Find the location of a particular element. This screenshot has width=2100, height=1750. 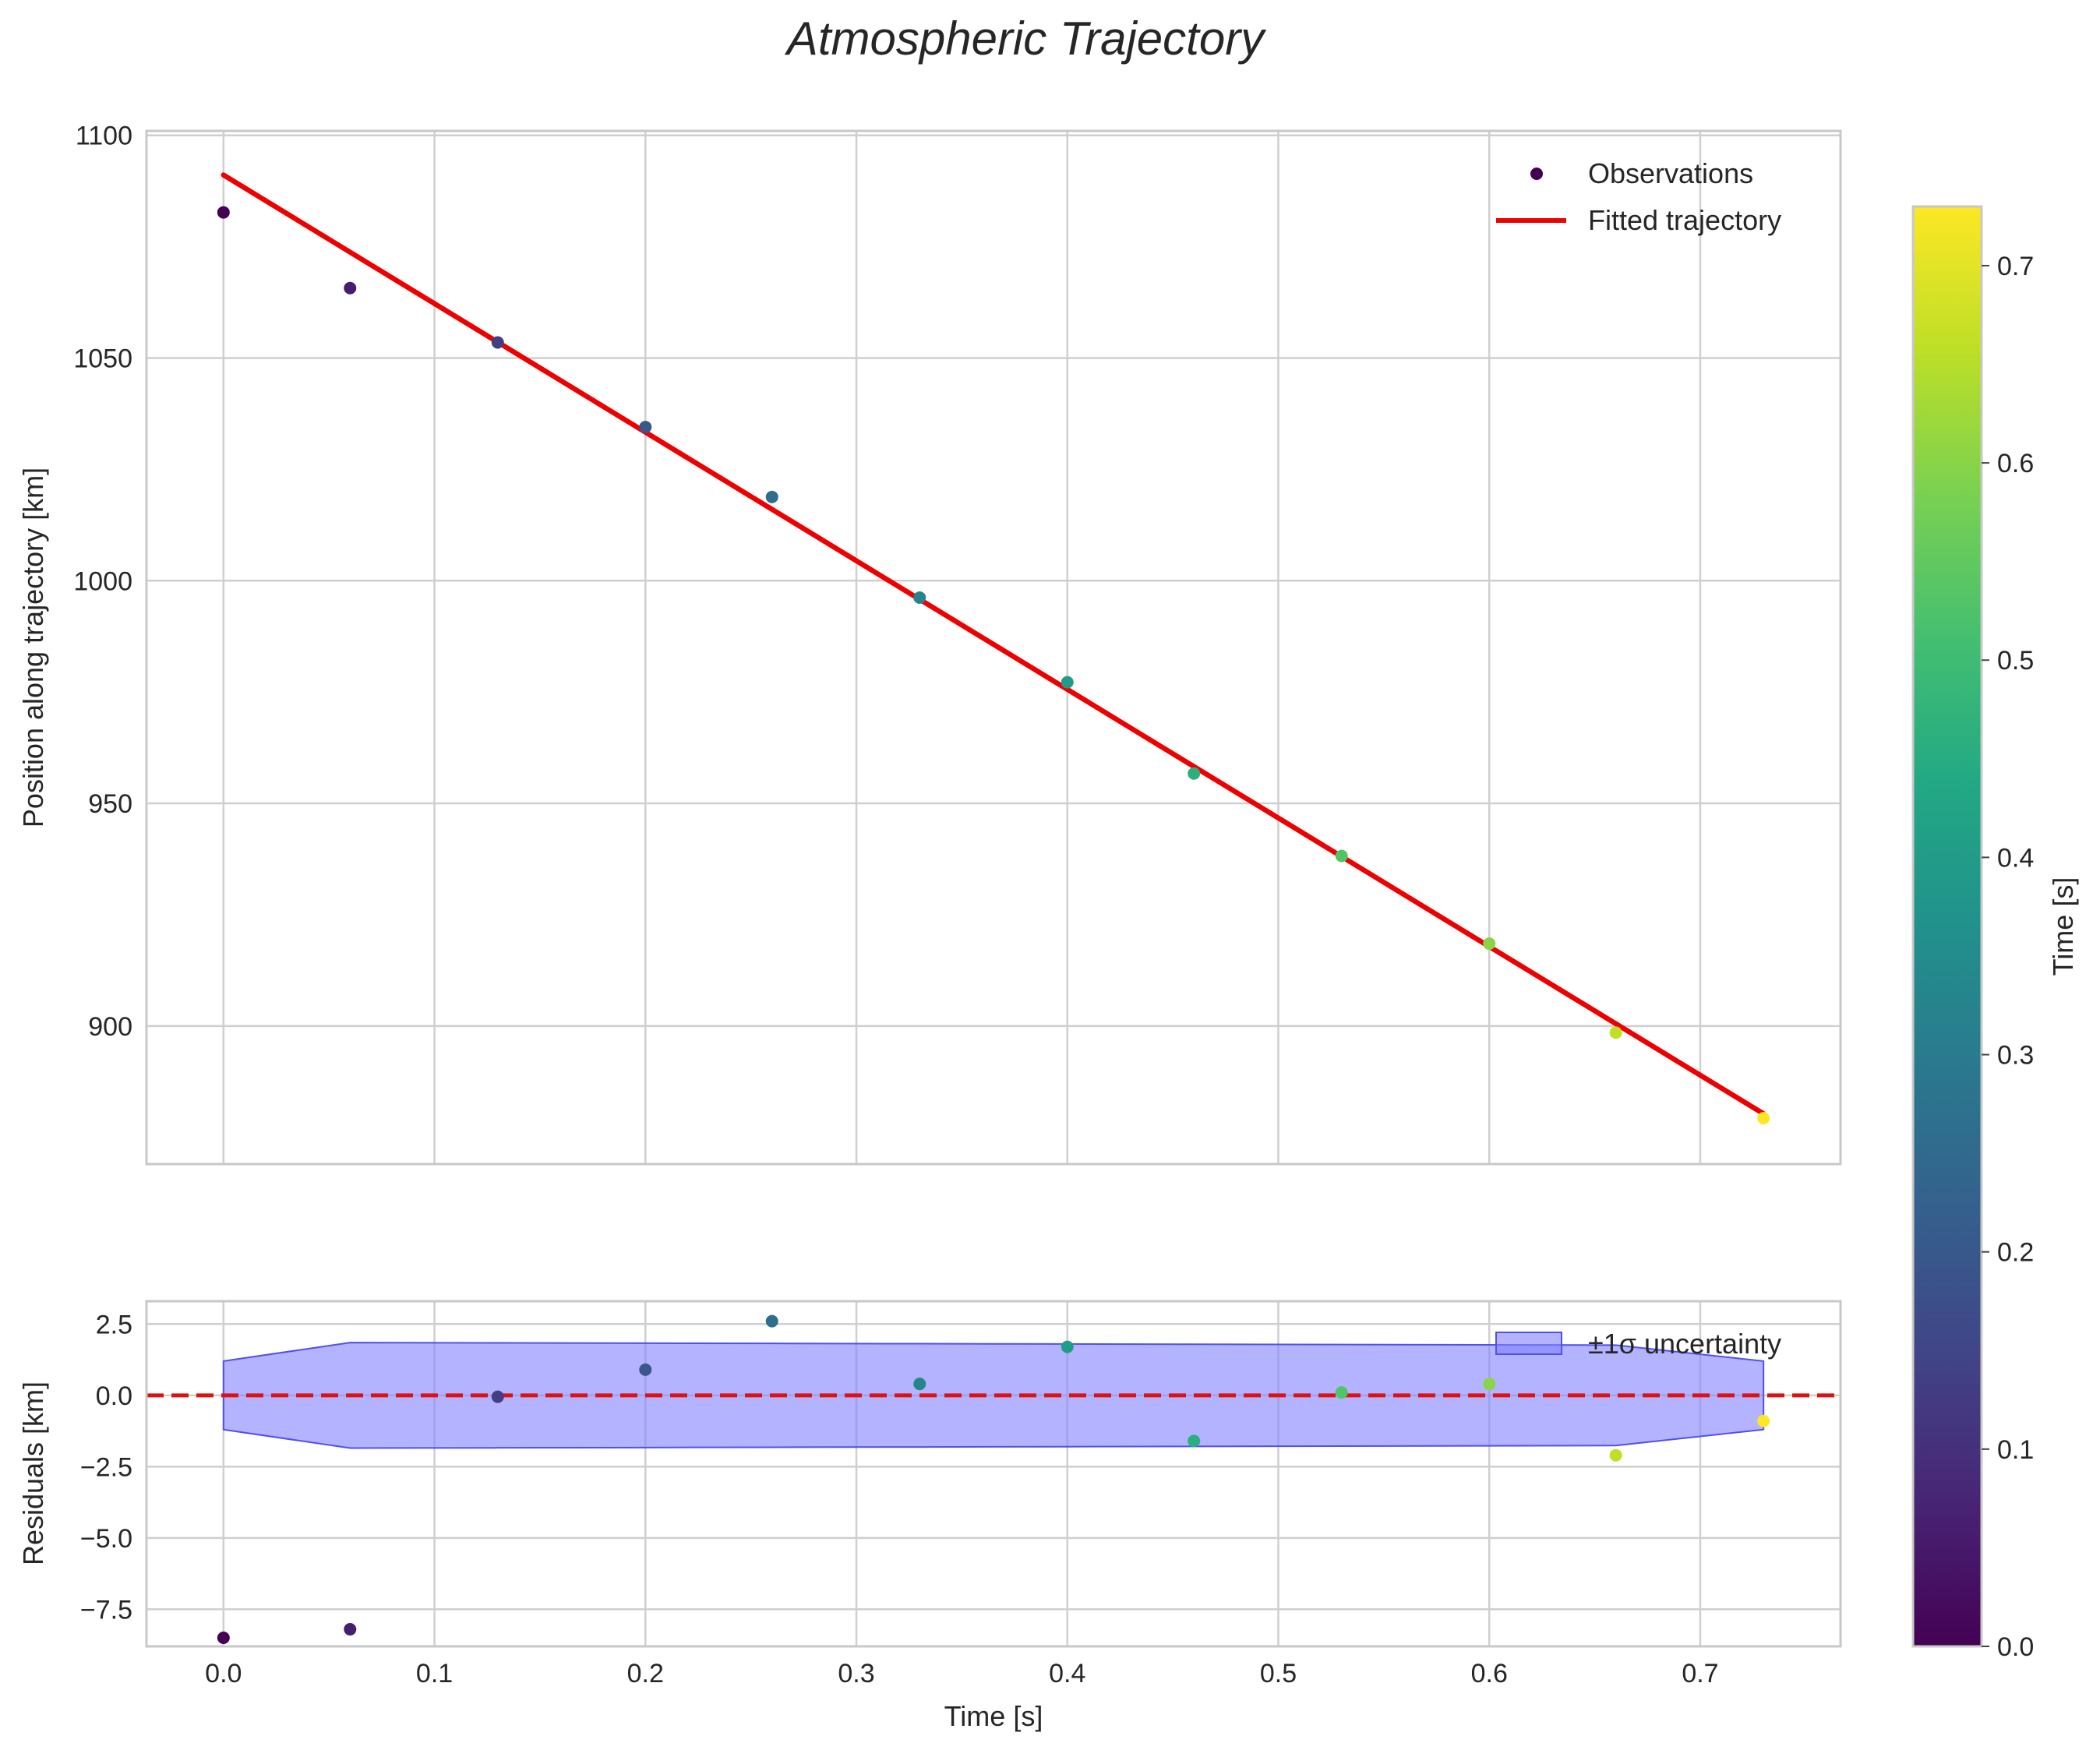

bottom-x-tick-label: 0.7 is located at coordinates (1700, 1674).